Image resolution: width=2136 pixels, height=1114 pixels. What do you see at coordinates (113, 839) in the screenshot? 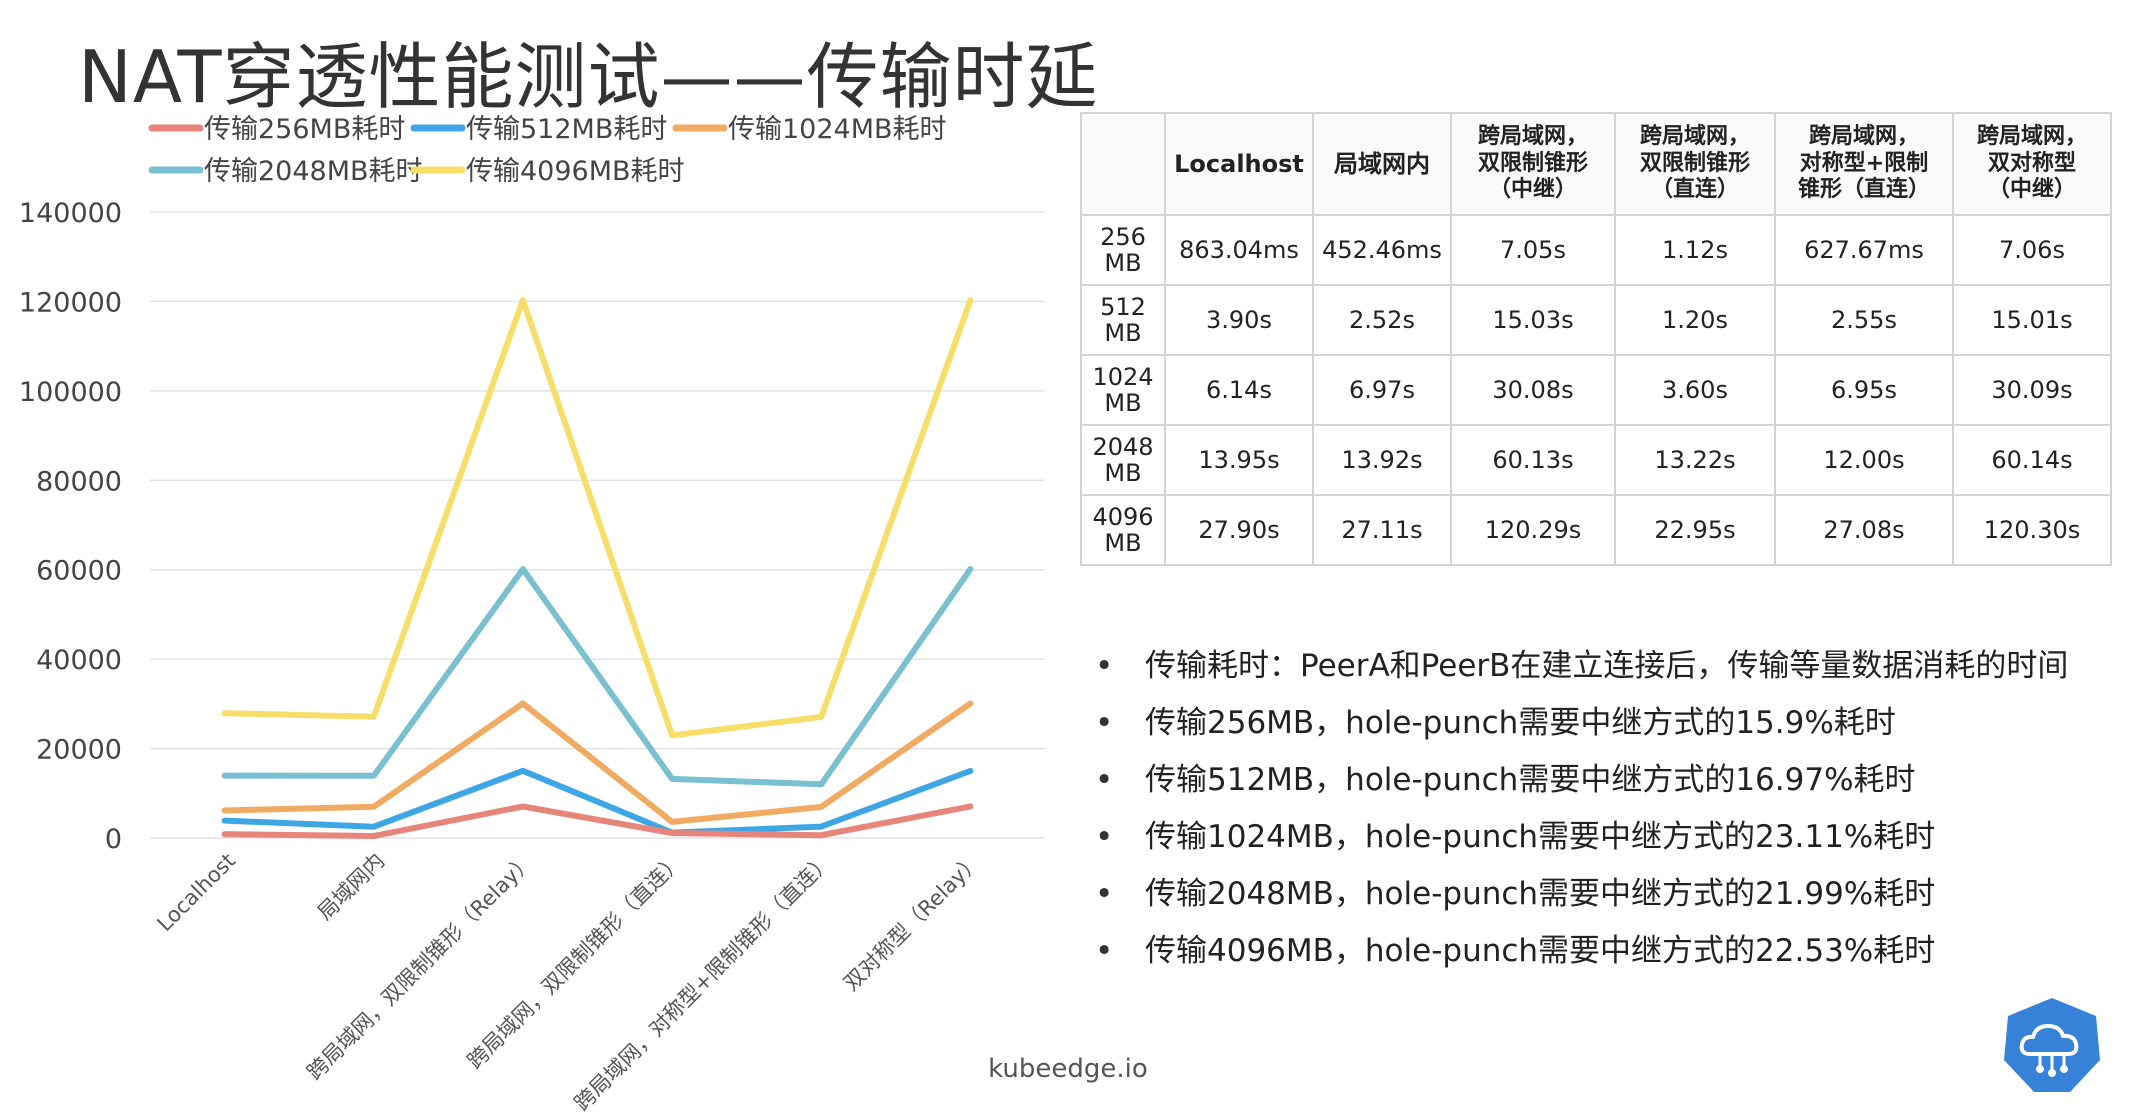
I see `y-tick-label: 0` at bounding box center [113, 839].